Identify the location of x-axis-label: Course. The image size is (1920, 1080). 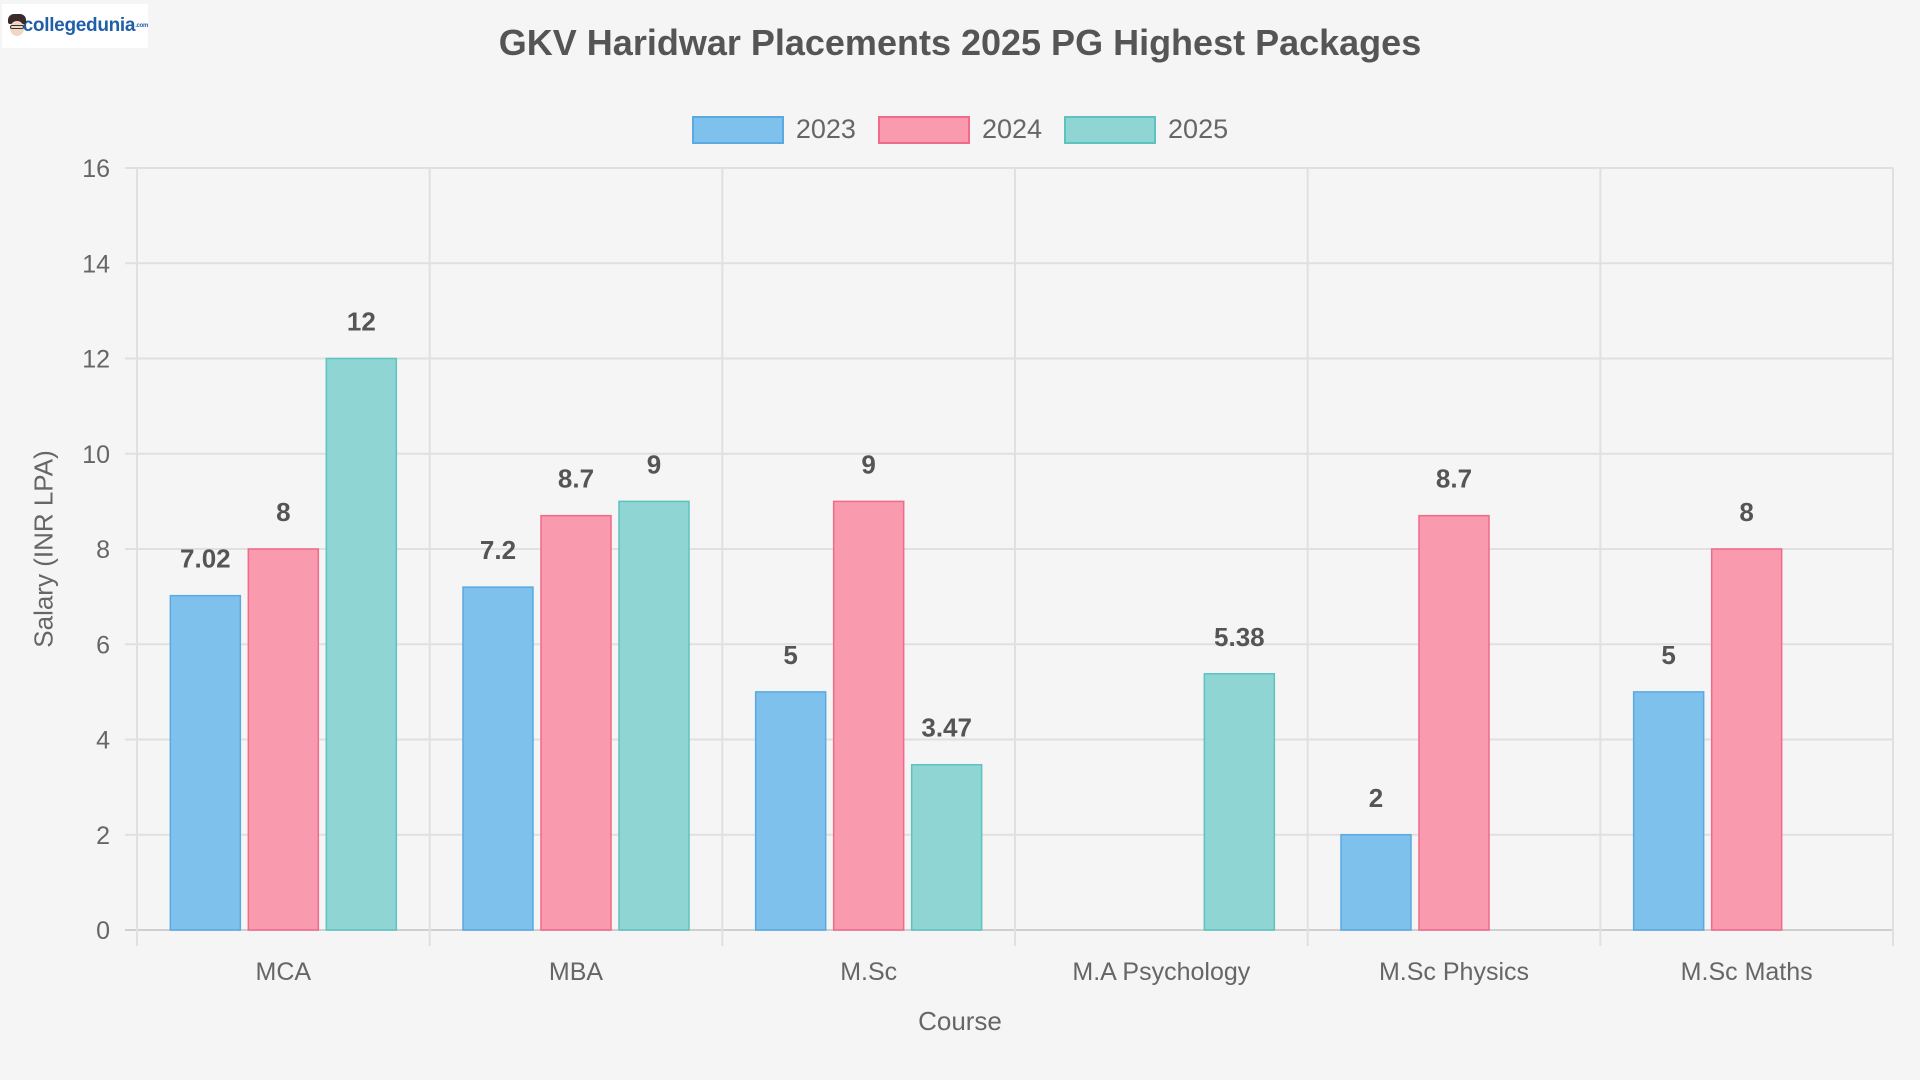
(960, 1021).